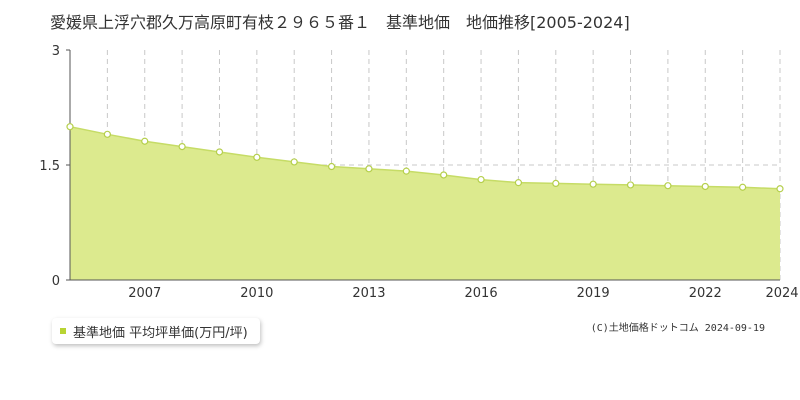  I want to click on series-line, so click(425, 157).